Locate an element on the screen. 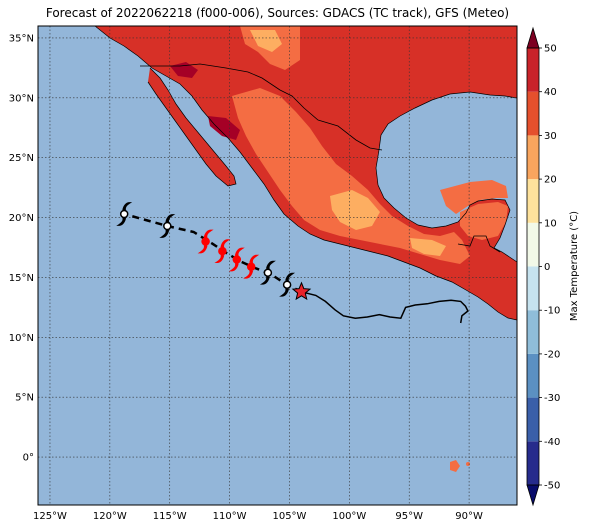 The width and height of the screenshot is (592, 529). warm-region-plateau is located at coordinates (351, 176).